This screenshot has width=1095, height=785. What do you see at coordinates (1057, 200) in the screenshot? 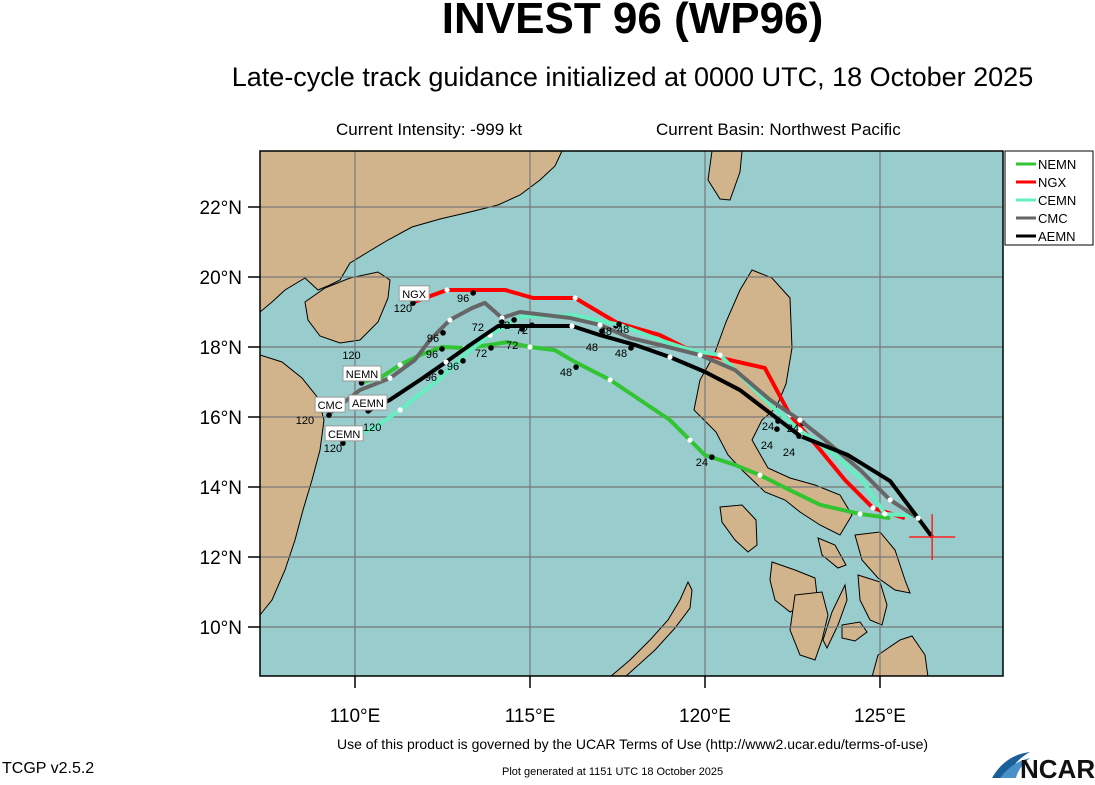
I see `legend-label: CEMN` at bounding box center [1057, 200].